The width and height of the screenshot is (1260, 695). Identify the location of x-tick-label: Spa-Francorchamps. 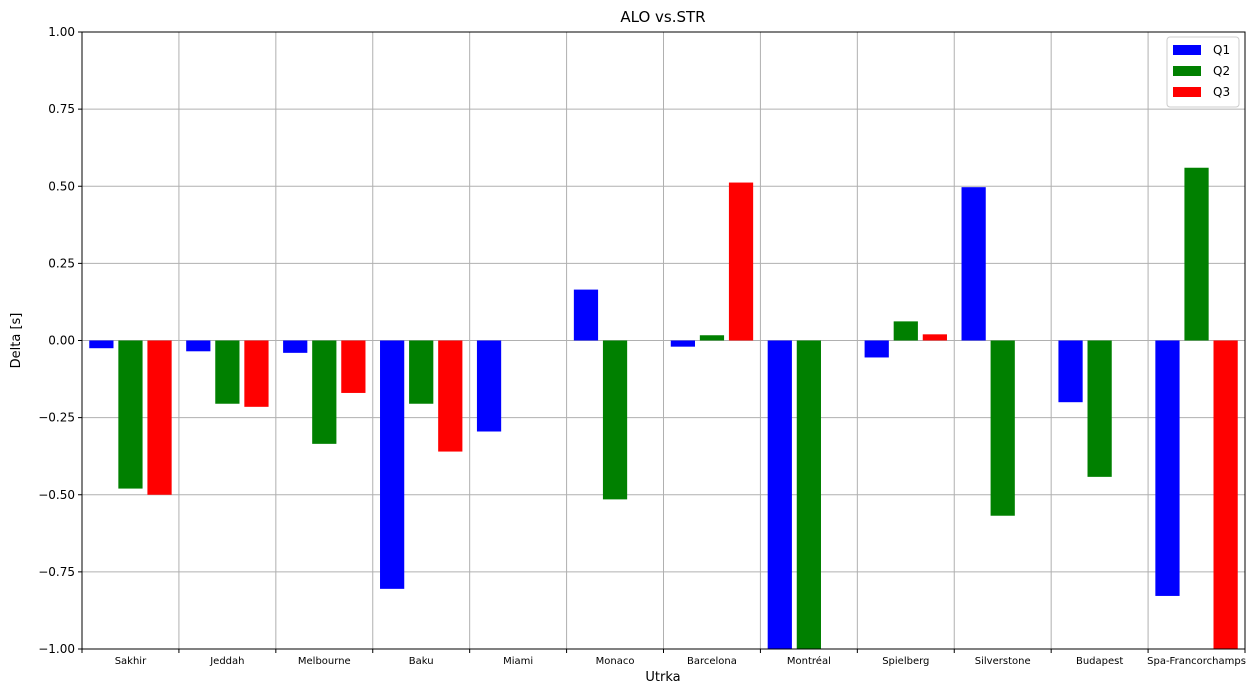
(1196, 661).